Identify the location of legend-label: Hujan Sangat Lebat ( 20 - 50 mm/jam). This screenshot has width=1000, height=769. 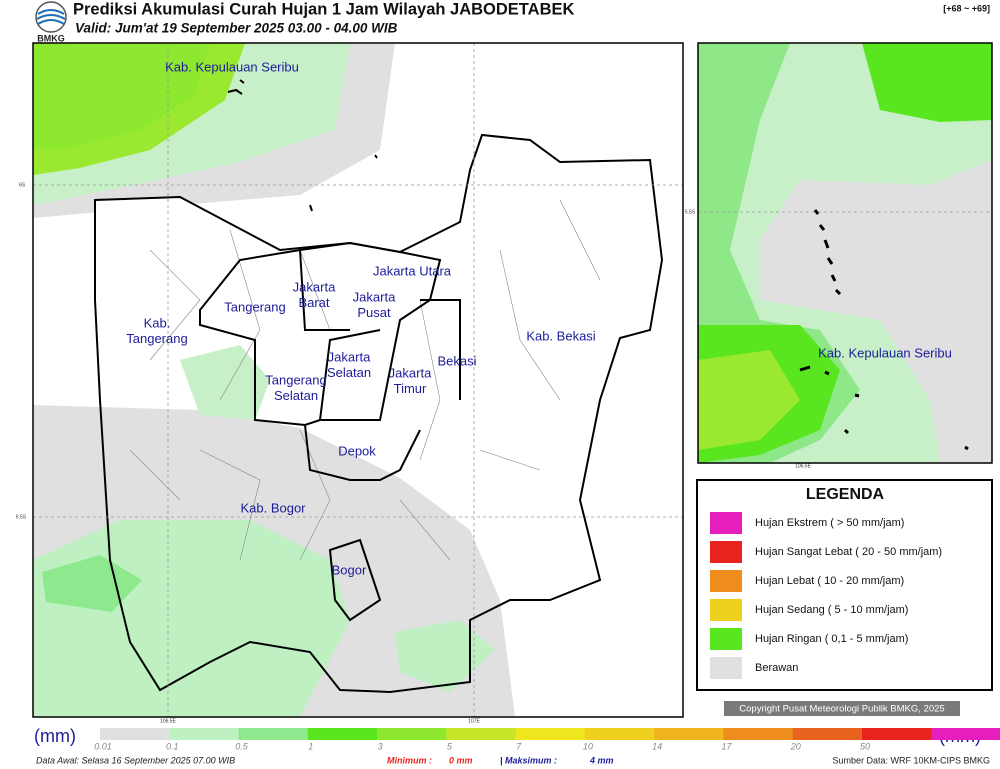
(848, 552).